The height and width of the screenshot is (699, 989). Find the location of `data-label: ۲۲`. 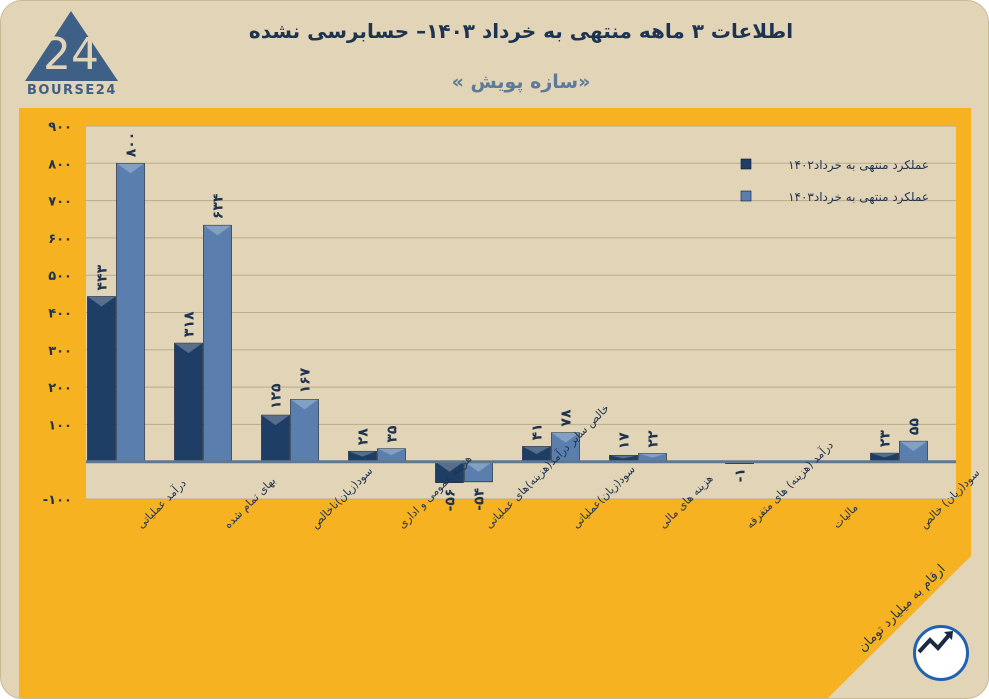

data-label: ۲۲ is located at coordinates (654, 439).